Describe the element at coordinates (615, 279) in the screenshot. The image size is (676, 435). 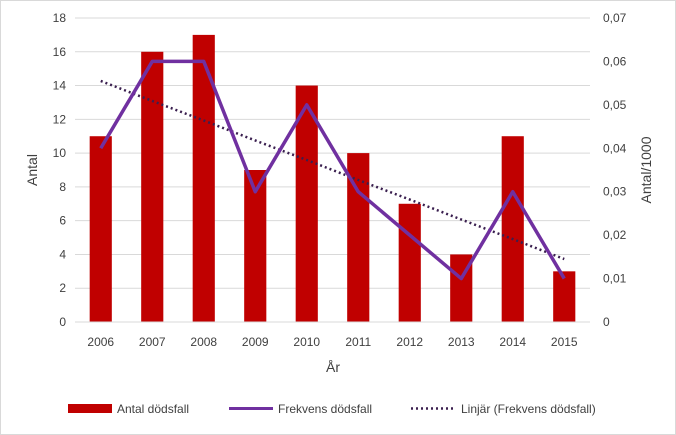
I see `y2-tick-label: 0,01` at that location.